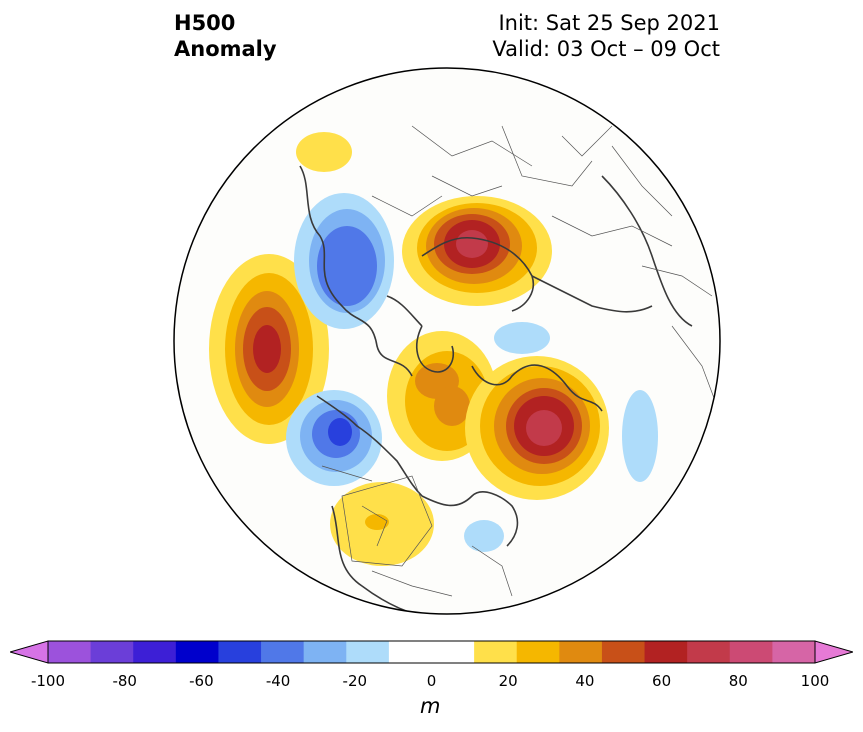 This screenshot has height=732, width=863. What do you see at coordinates (606, 49) in the screenshot?
I see `valid-range: Valid: 03 Oct – 09 Oct` at bounding box center [606, 49].